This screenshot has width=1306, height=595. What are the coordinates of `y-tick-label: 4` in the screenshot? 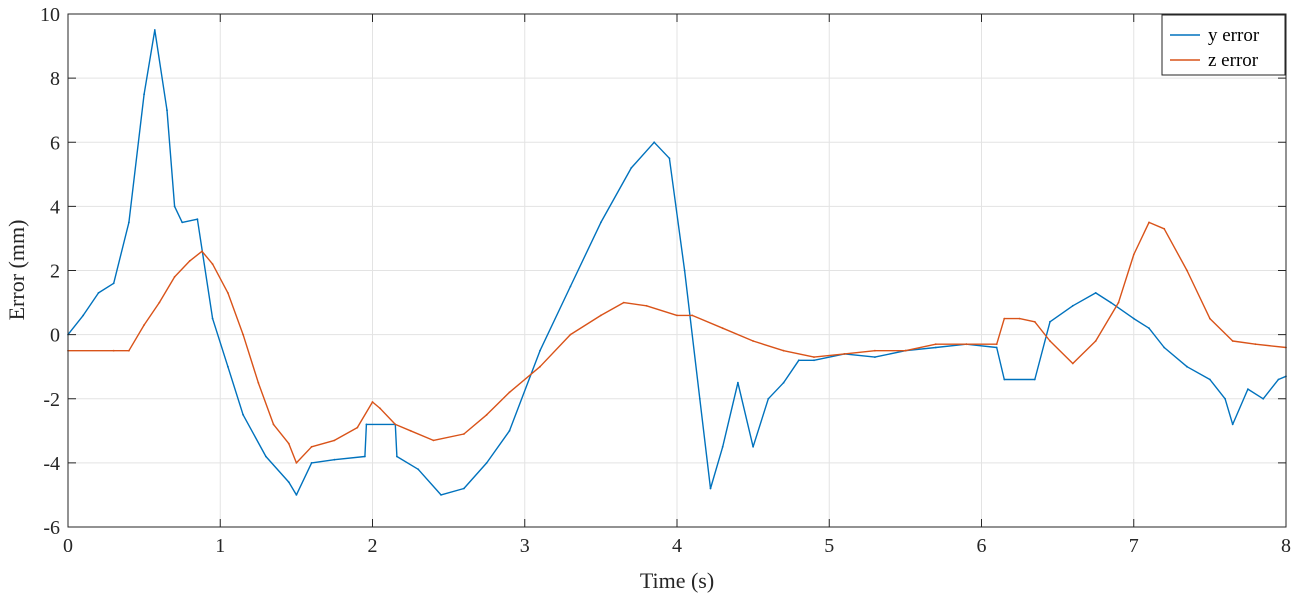 It's located at (55, 207).